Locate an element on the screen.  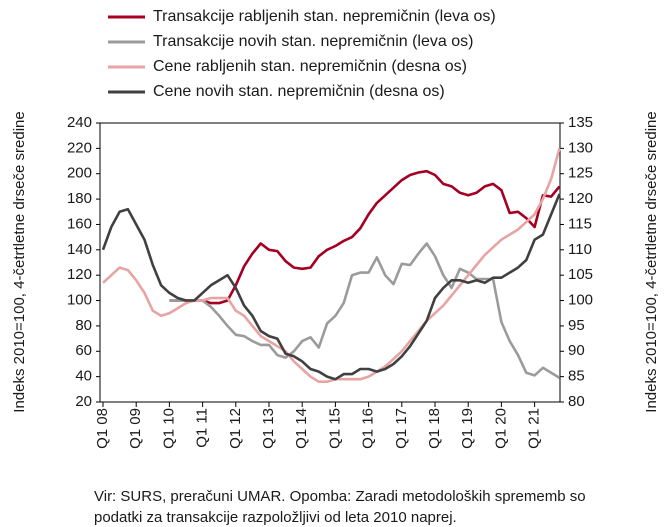
x-tick-label: Q1 18 is located at coordinates (434, 428).